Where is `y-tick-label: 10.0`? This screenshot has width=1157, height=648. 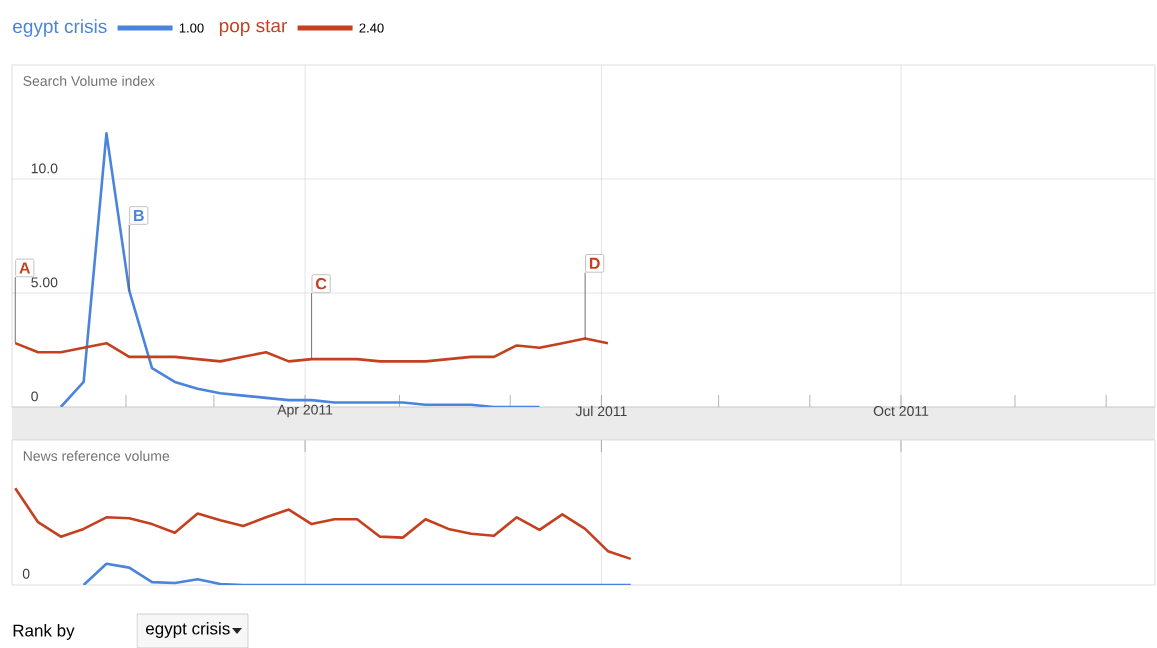 y-tick-label: 10.0 is located at coordinates (44, 168).